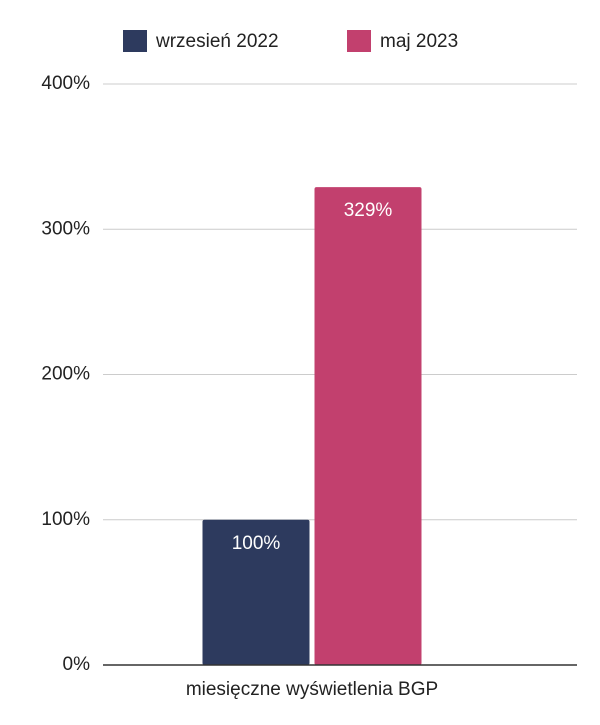  Describe the element at coordinates (65, 228) in the screenshot. I see `y-tick-label: 300%` at that location.